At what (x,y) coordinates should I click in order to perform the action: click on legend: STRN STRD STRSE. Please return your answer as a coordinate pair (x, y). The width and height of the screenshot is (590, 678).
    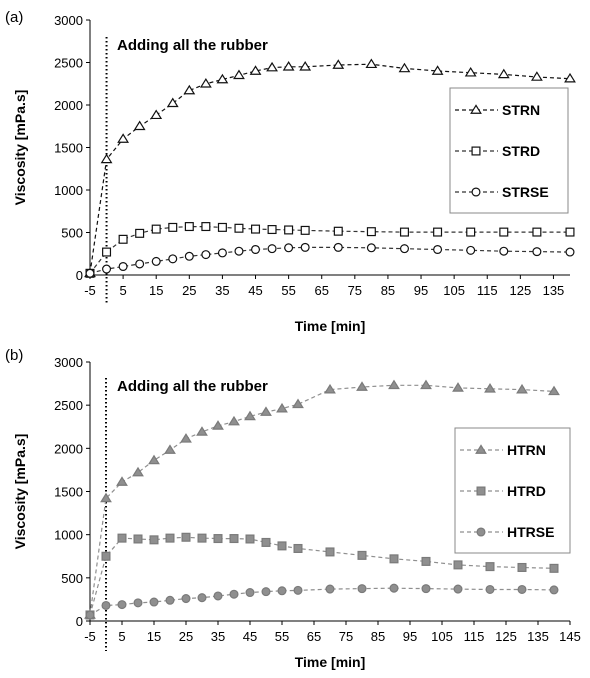
    Looking at the image, I should click on (509, 150).